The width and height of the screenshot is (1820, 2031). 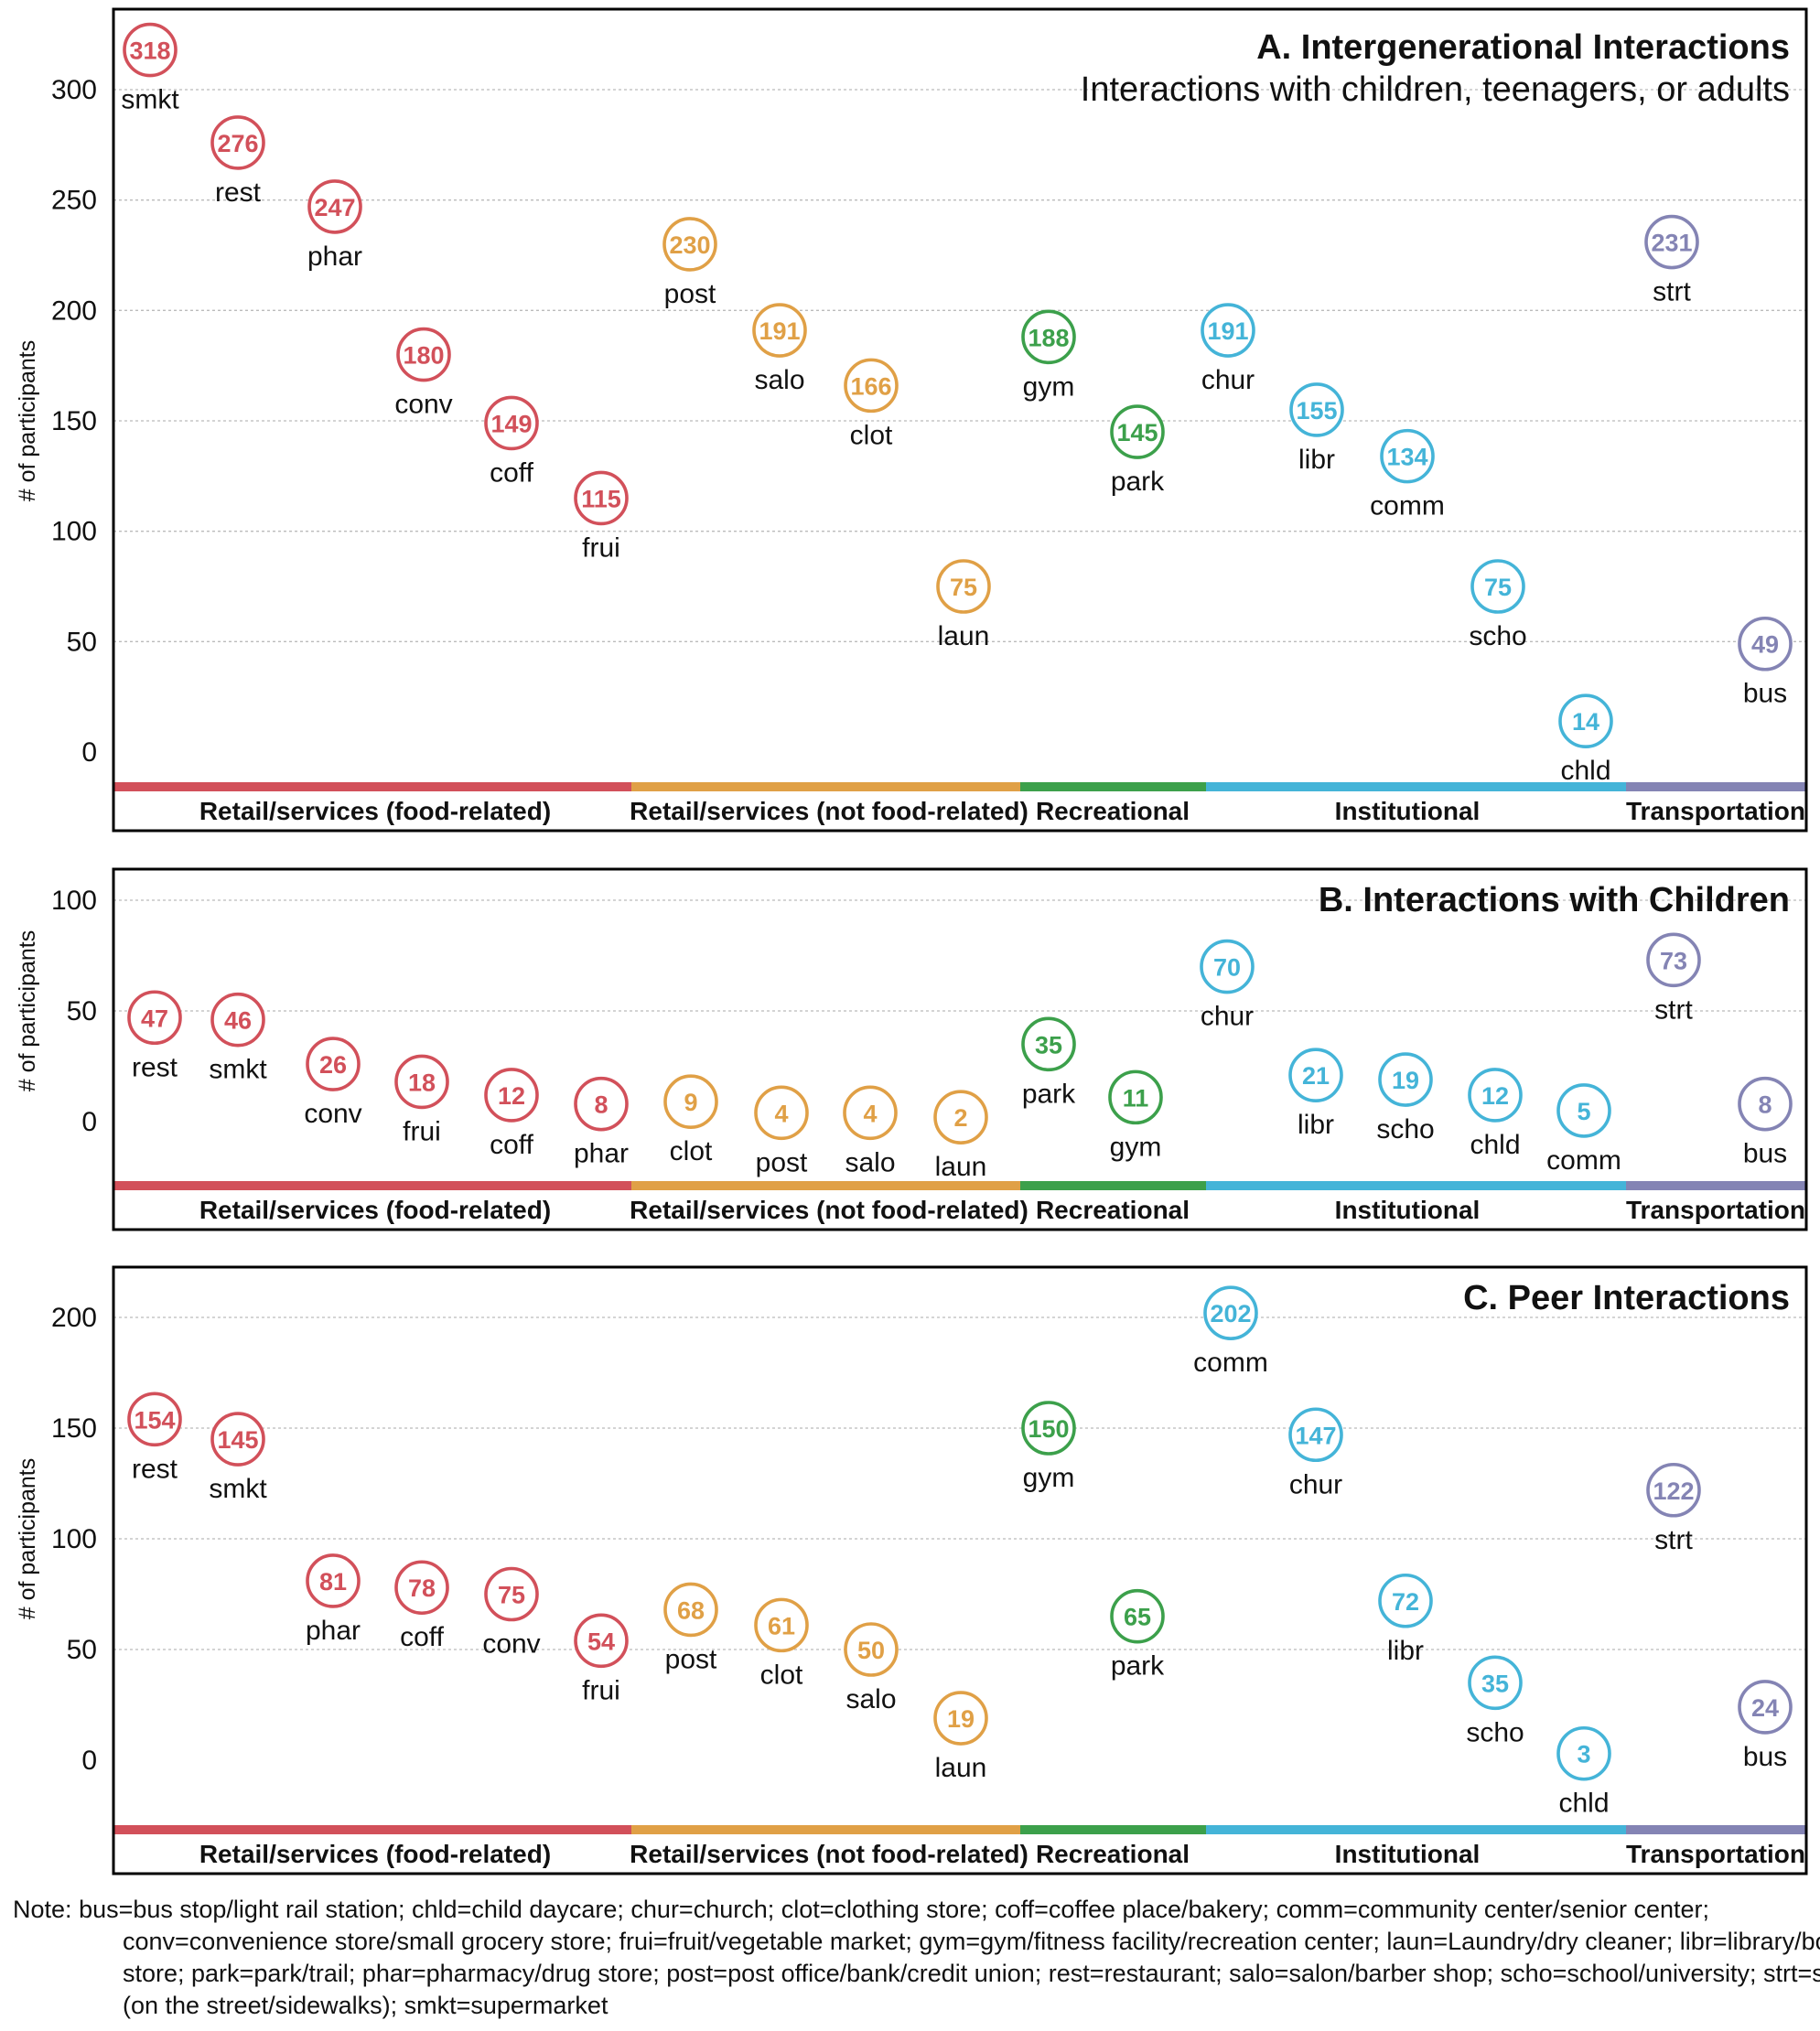 What do you see at coordinates (690, 294) in the screenshot?
I see `point-name-label: post` at bounding box center [690, 294].